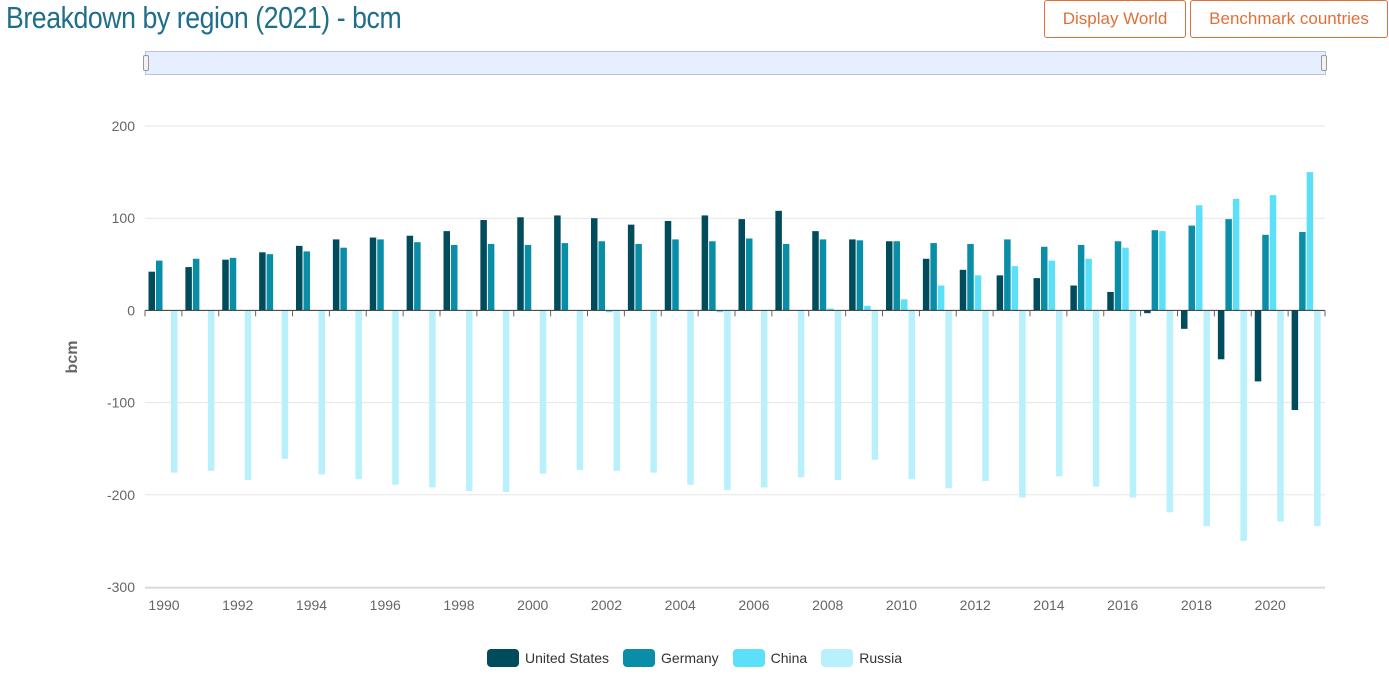 This screenshot has height=687, width=1389. Describe the element at coordinates (159, 285) in the screenshot. I see `bar-germany-1990` at that location.